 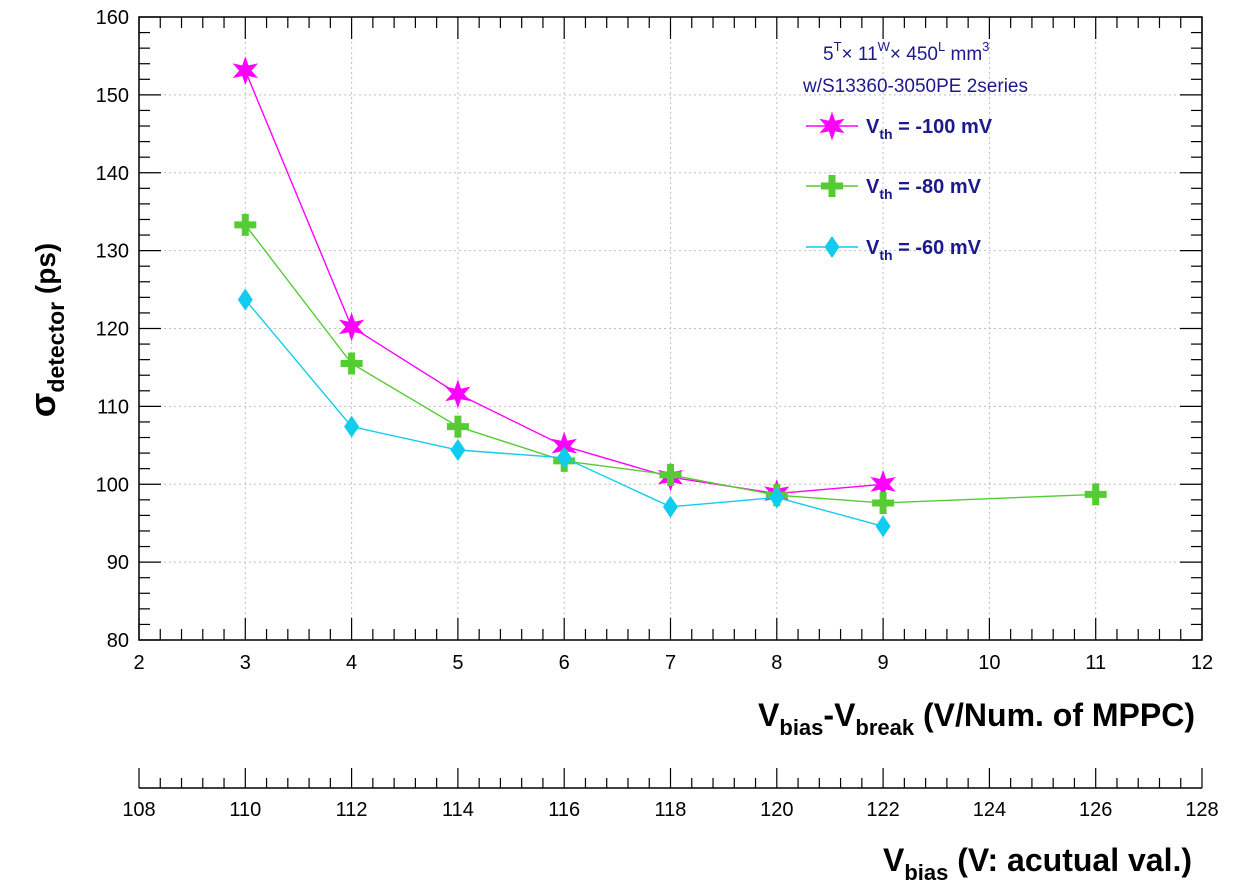 What do you see at coordinates (118, 563) in the screenshot?
I see `y-tick-label: 90` at bounding box center [118, 563].